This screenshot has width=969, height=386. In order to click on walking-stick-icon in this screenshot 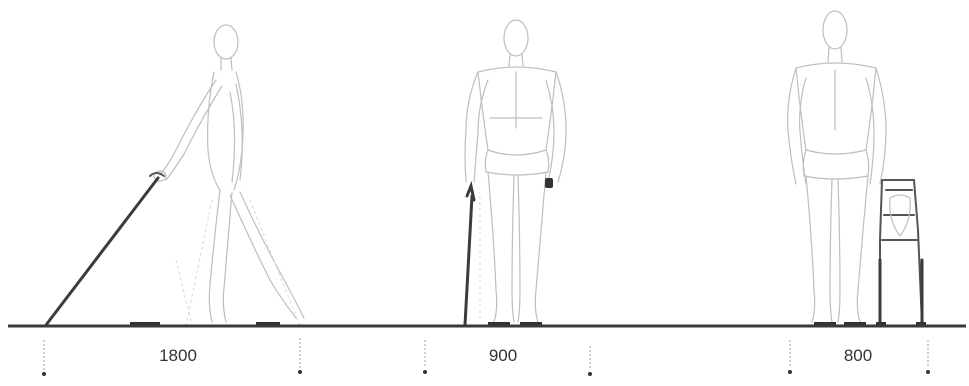, I will do `click(469, 253)`.